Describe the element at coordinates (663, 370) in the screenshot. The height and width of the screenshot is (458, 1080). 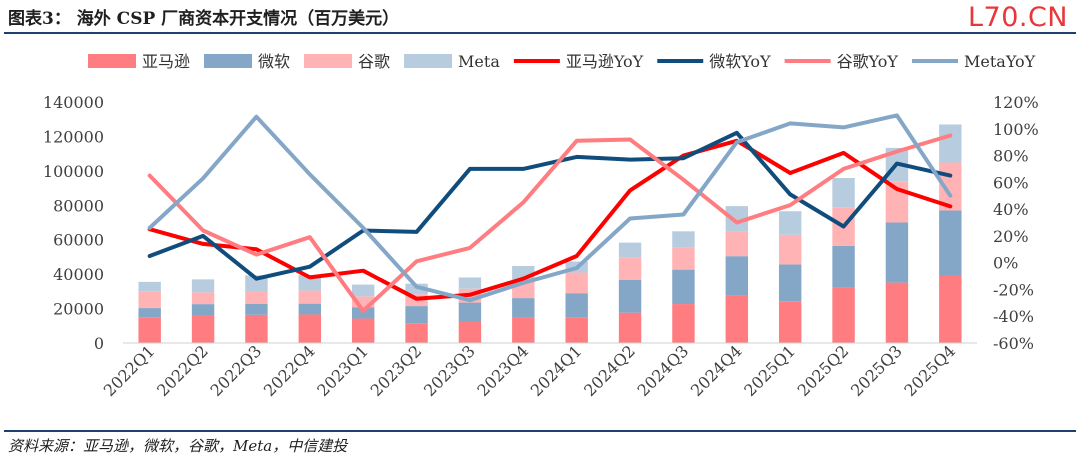
I see `x-tick-label: 2024Q3` at that location.